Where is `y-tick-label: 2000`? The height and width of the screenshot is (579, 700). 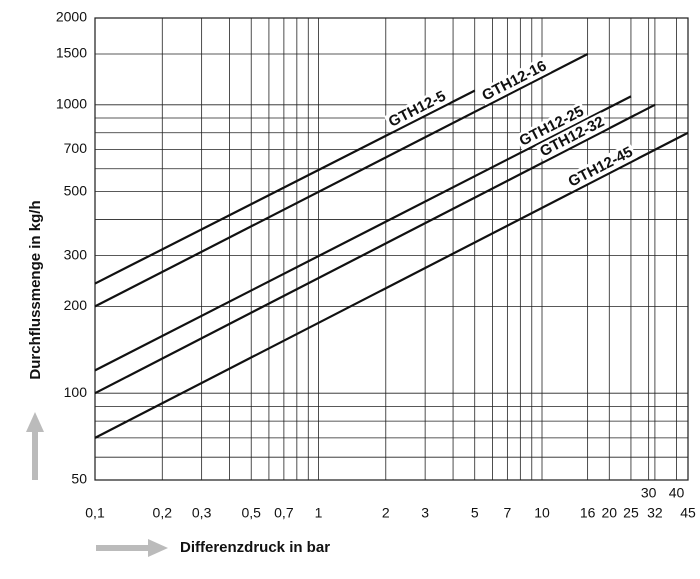 y-tick-label: 2000 is located at coordinates (71, 17).